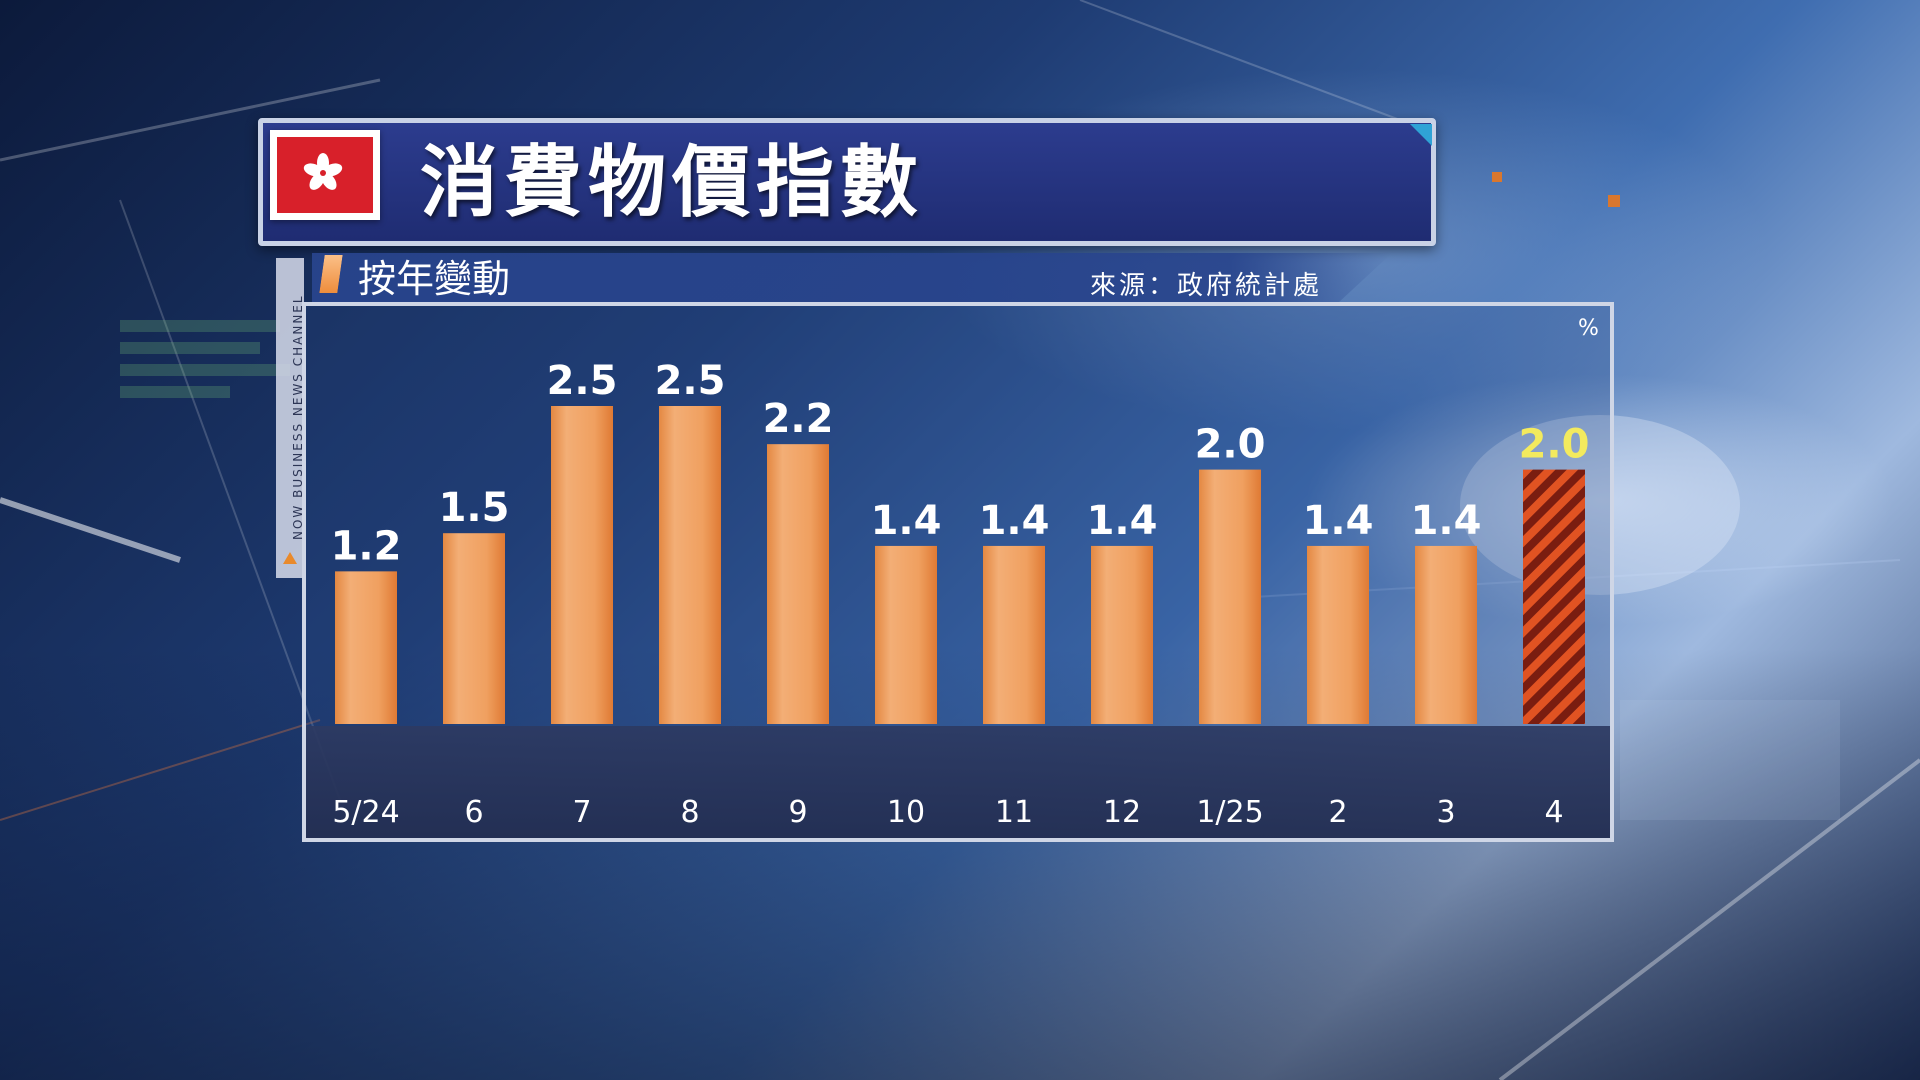  What do you see at coordinates (366, 546) in the screenshot?
I see `bar-value-label: 1.2` at bounding box center [366, 546].